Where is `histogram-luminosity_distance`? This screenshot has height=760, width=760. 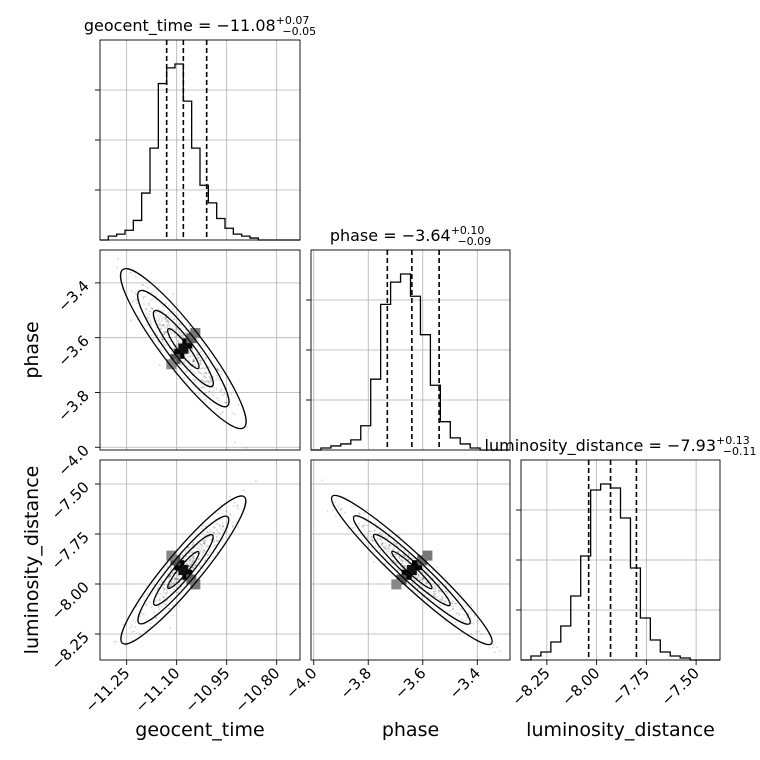
histogram-luminosity_distance is located at coordinates (620, 572).